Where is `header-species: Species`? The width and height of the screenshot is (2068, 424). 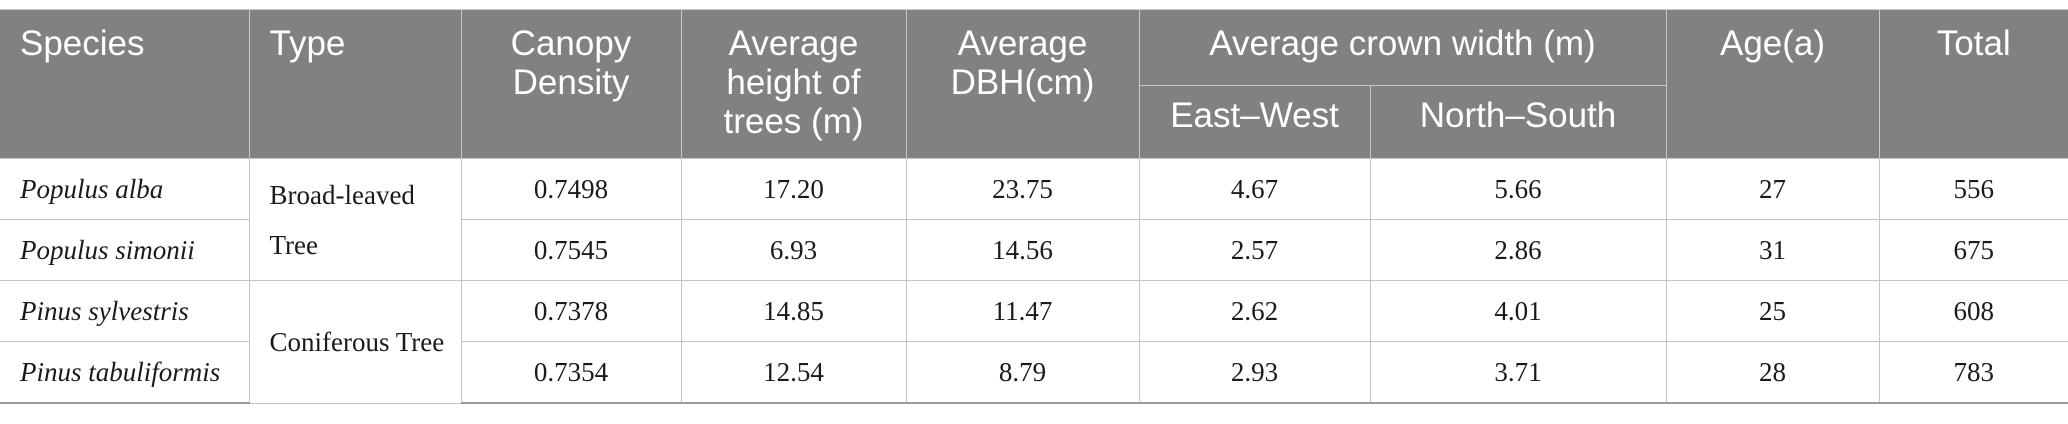 header-species: Species is located at coordinates (125, 84).